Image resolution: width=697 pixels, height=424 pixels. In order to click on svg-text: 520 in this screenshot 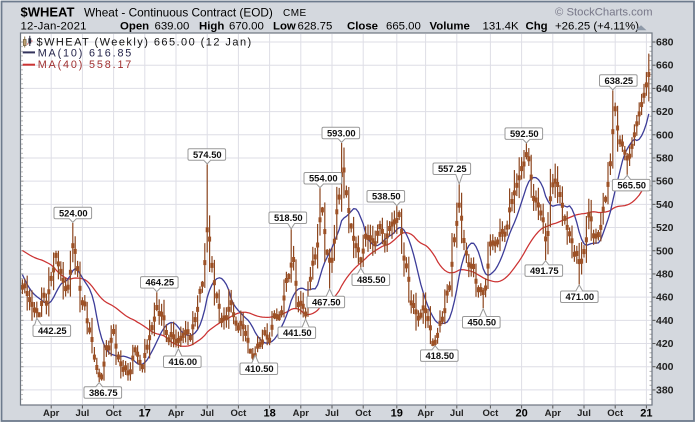, I will do `click(665, 228)`.